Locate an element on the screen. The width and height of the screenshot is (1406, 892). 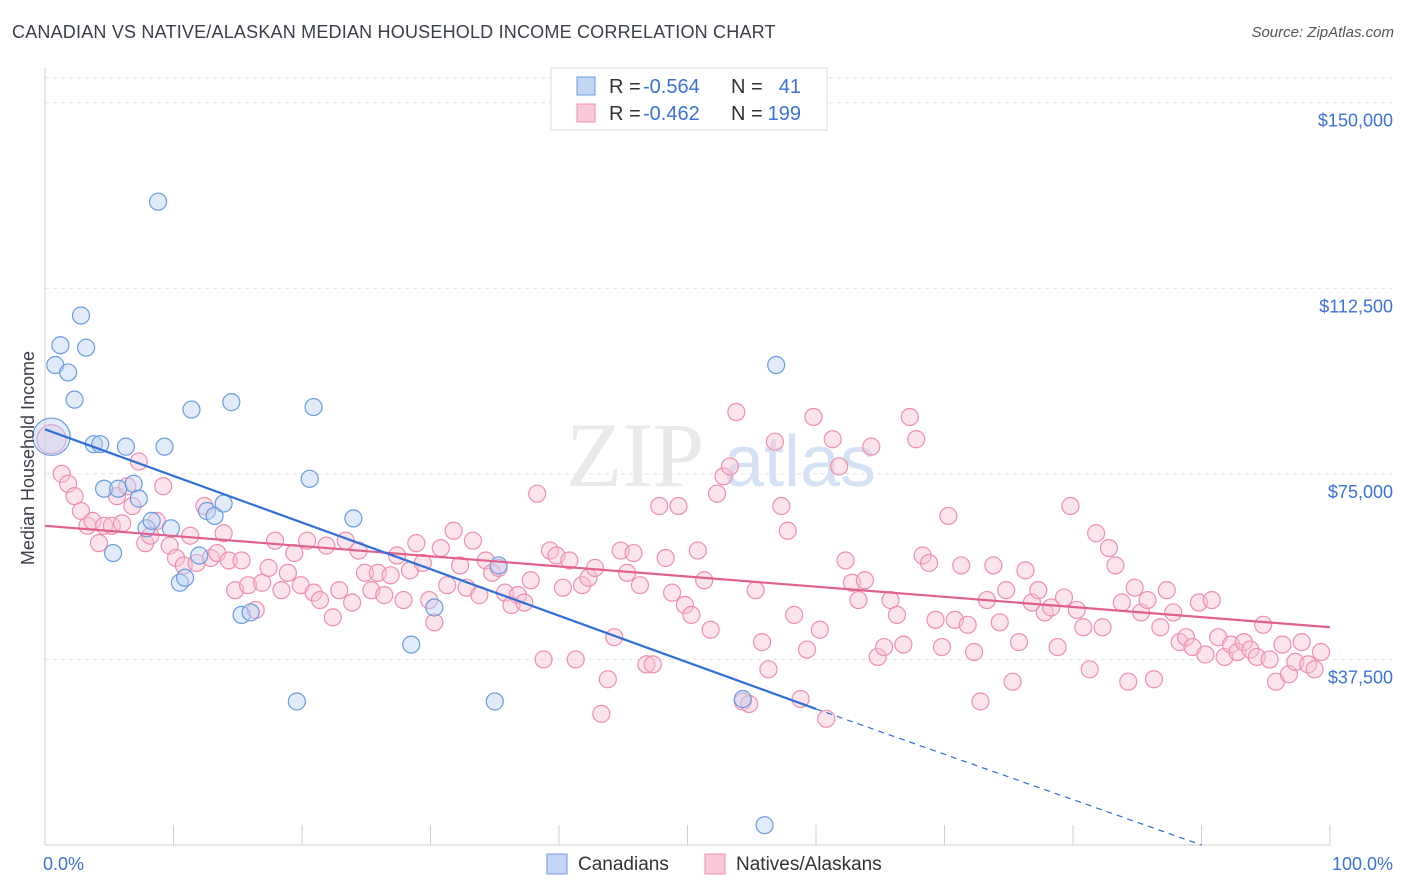
y-tick-label: $75,000 is located at coordinates (1360, 492).